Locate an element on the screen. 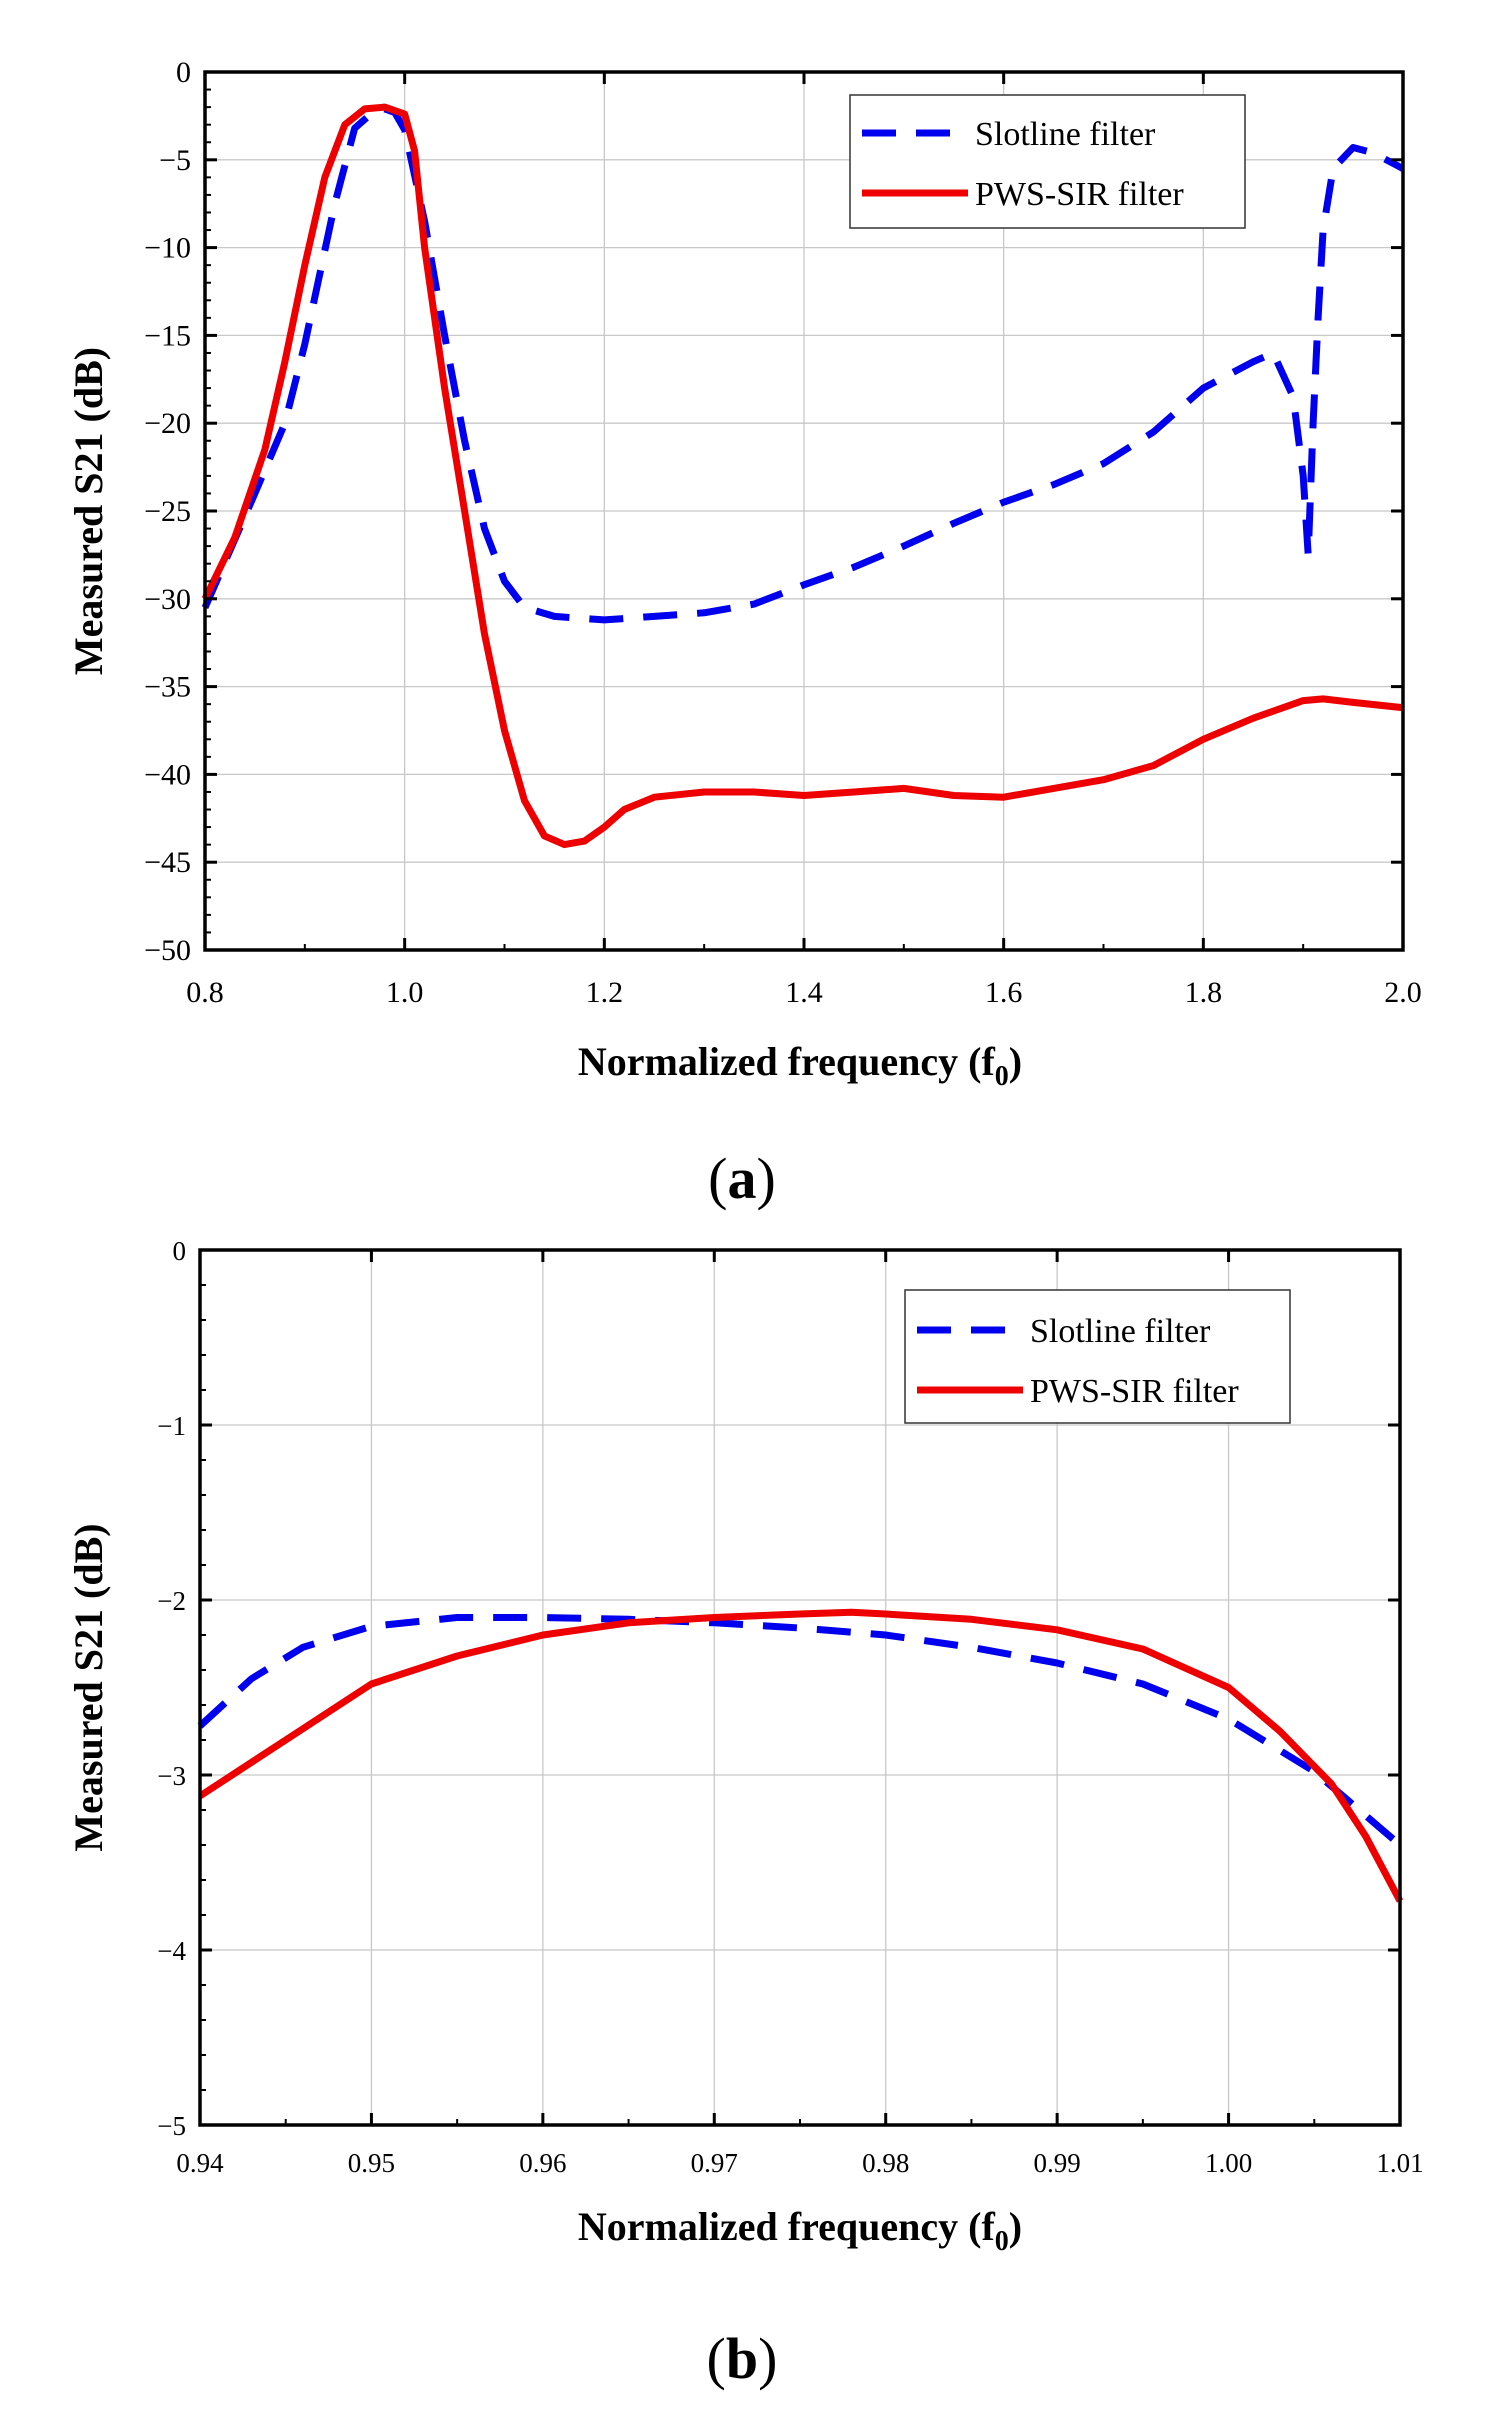  panel-b-x-axis-title-close: ) is located at coordinates (1015, 2226).